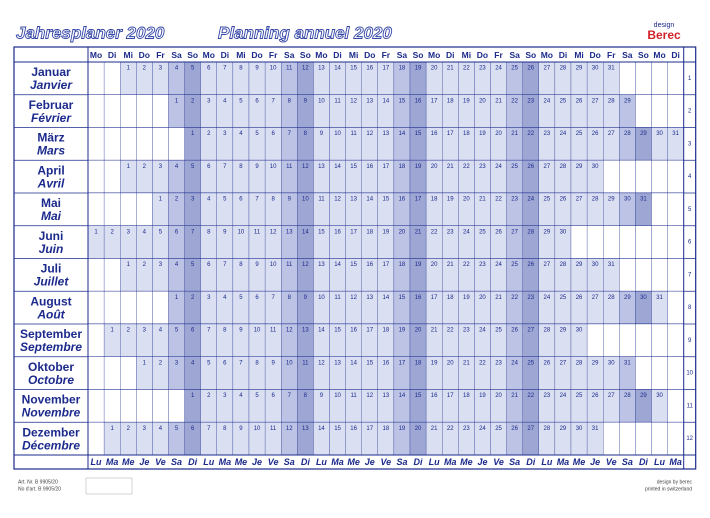  Describe the element at coordinates (370, 462) in the screenshot. I see `weekday-bottom: Je` at that location.